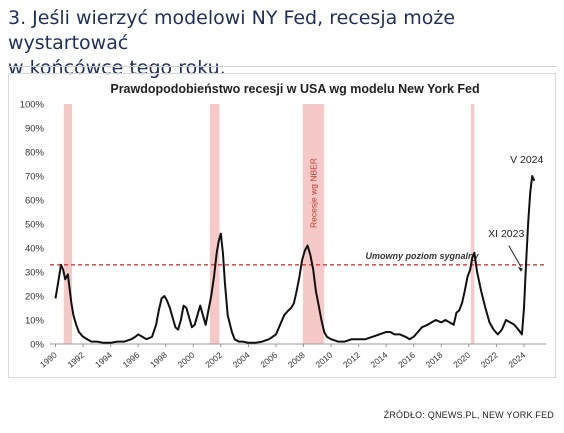  What do you see at coordinates (468, 415) in the screenshot?
I see `source-note: ŹRÓDŁO: QNEWS.PL, NEW YORK FED` at bounding box center [468, 415].